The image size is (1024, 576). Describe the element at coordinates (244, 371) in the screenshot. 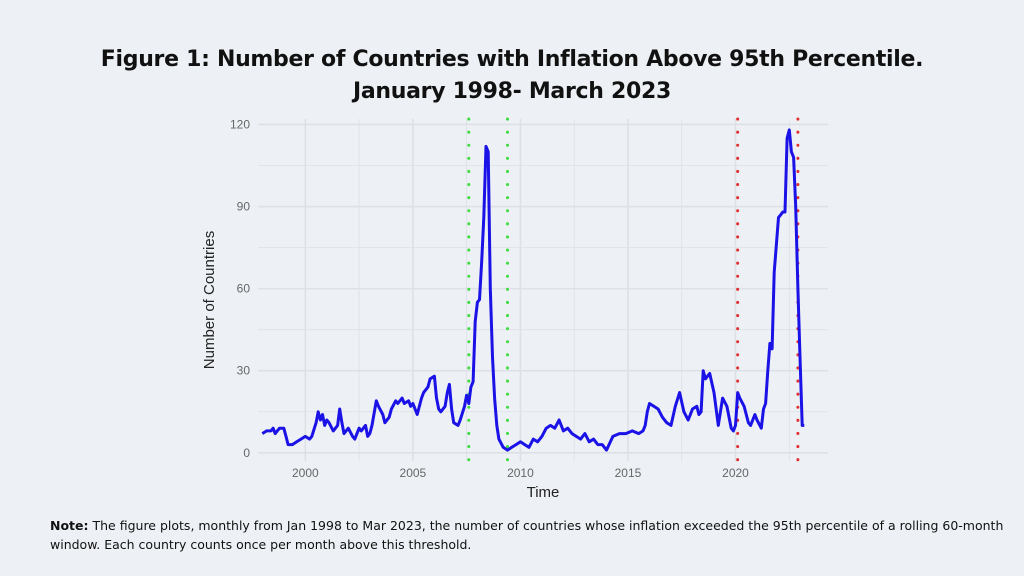

I see `y-tick-label: 30` at that location.